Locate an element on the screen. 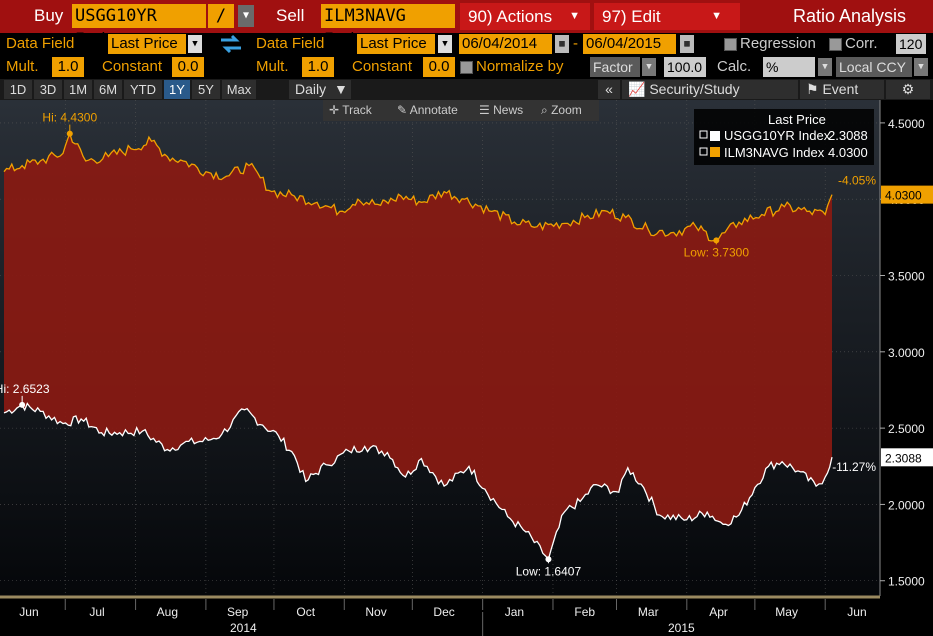 The image size is (933, 636). annotation-label: Low: 3.7300 is located at coordinates (717, 252).